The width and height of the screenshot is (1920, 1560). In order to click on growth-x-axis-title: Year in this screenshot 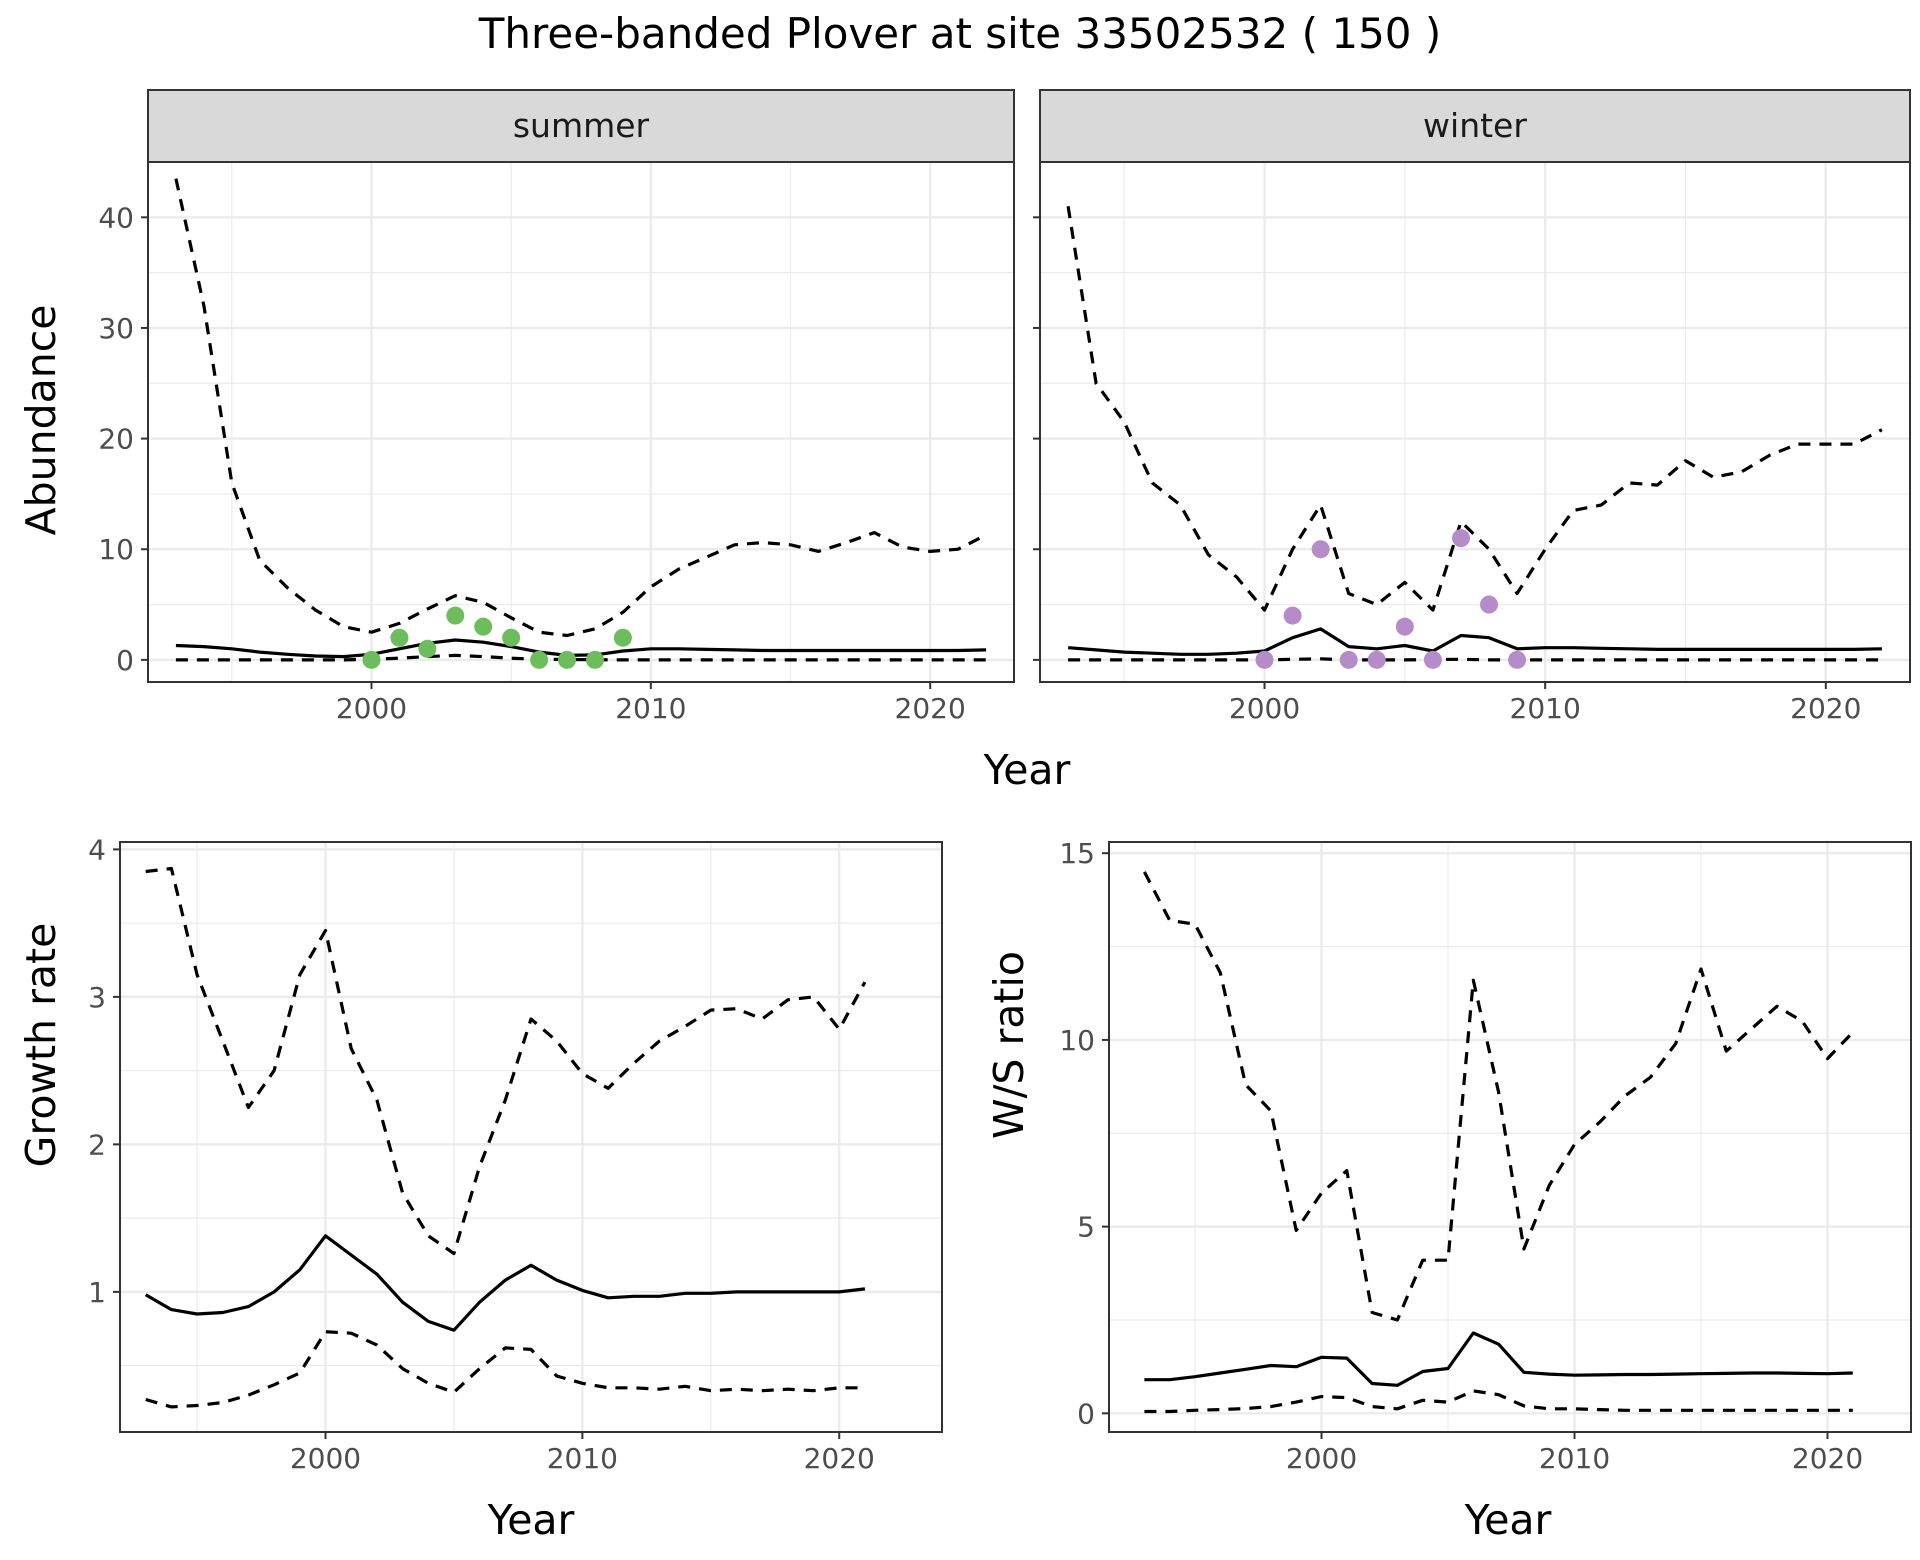, I will do `click(531, 1520)`.